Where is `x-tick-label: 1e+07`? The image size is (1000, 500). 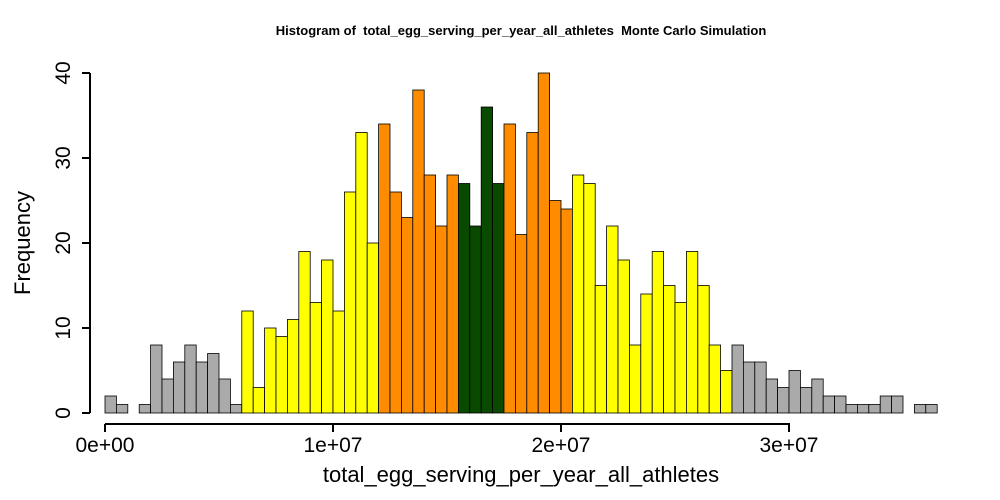
x-tick-label: 1e+07 is located at coordinates (333, 445).